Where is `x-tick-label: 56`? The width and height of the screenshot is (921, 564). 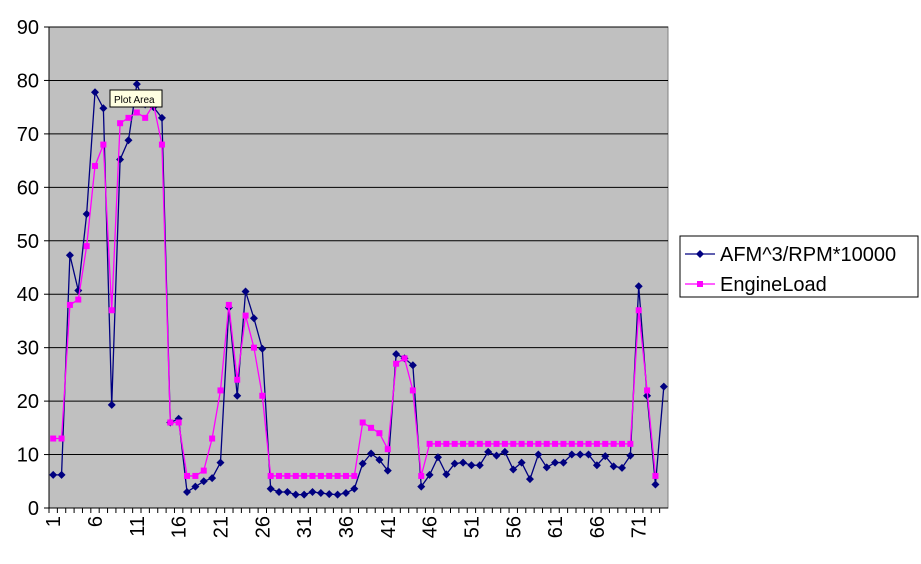 x-tick-label: 56 is located at coordinates (514, 527).